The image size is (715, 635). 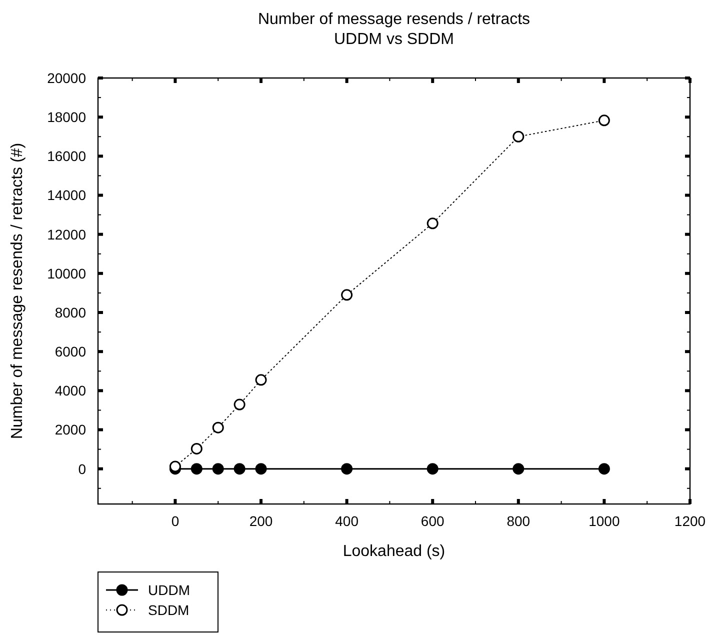 I want to click on y-tick-label: 16000, so click(x=66, y=156).